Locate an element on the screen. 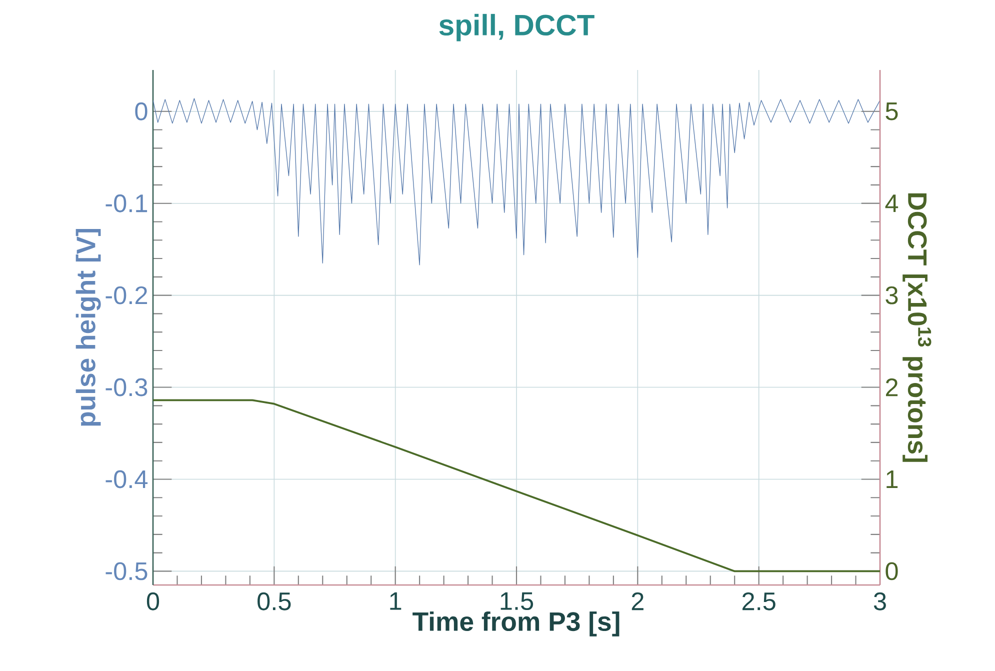 This screenshot has height=671, width=995. y2-tick-label: 2 is located at coordinates (892, 387).